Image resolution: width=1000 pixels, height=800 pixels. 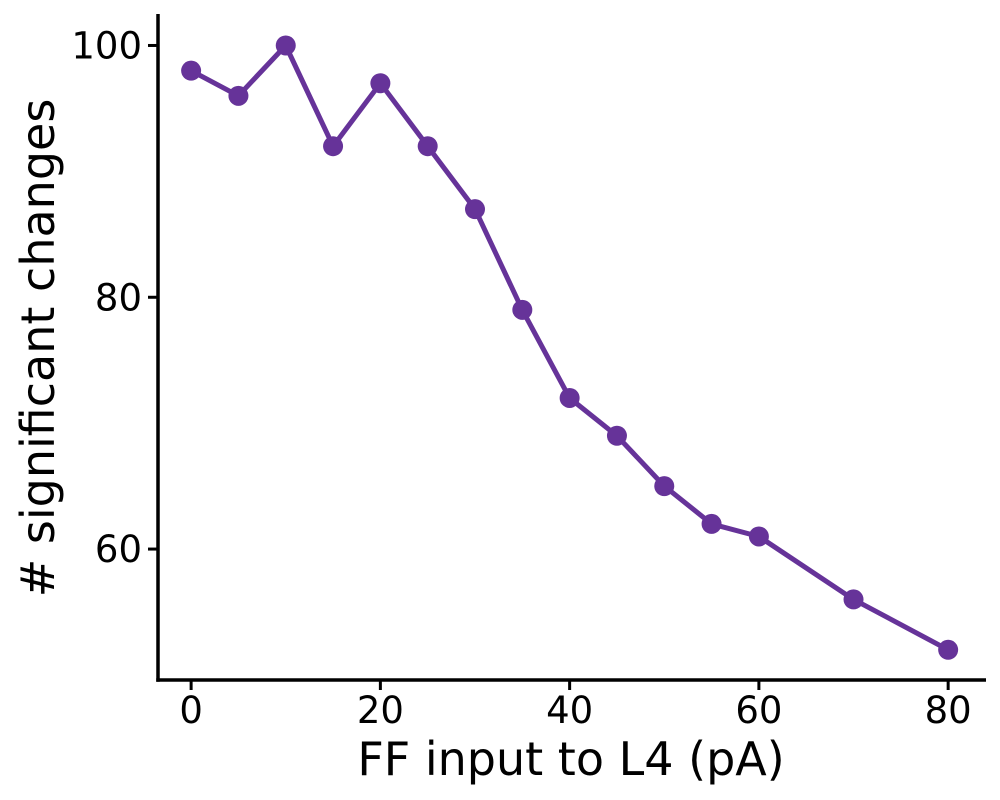 I want to click on x-axis-title: FF input to L4 (pA), so click(x=570, y=759).